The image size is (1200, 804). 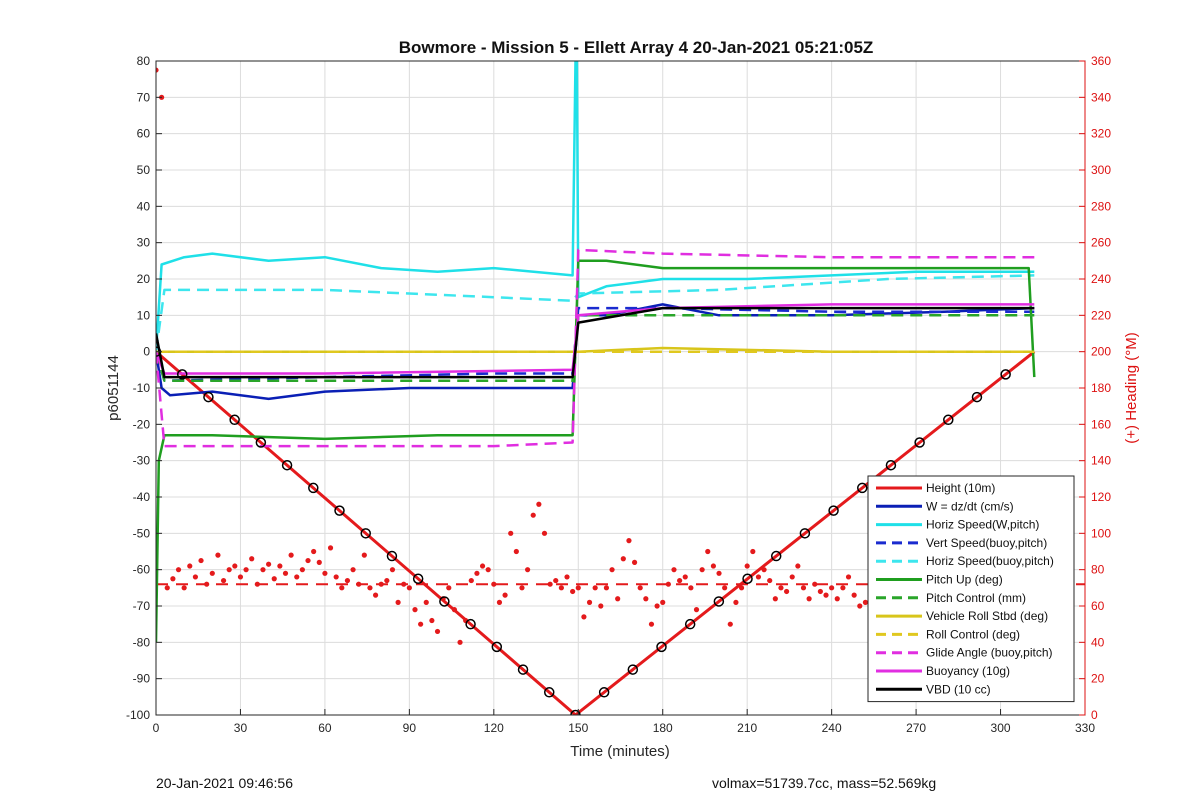 I want to click on x-tick-label: 90, so click(x=410, y=728).